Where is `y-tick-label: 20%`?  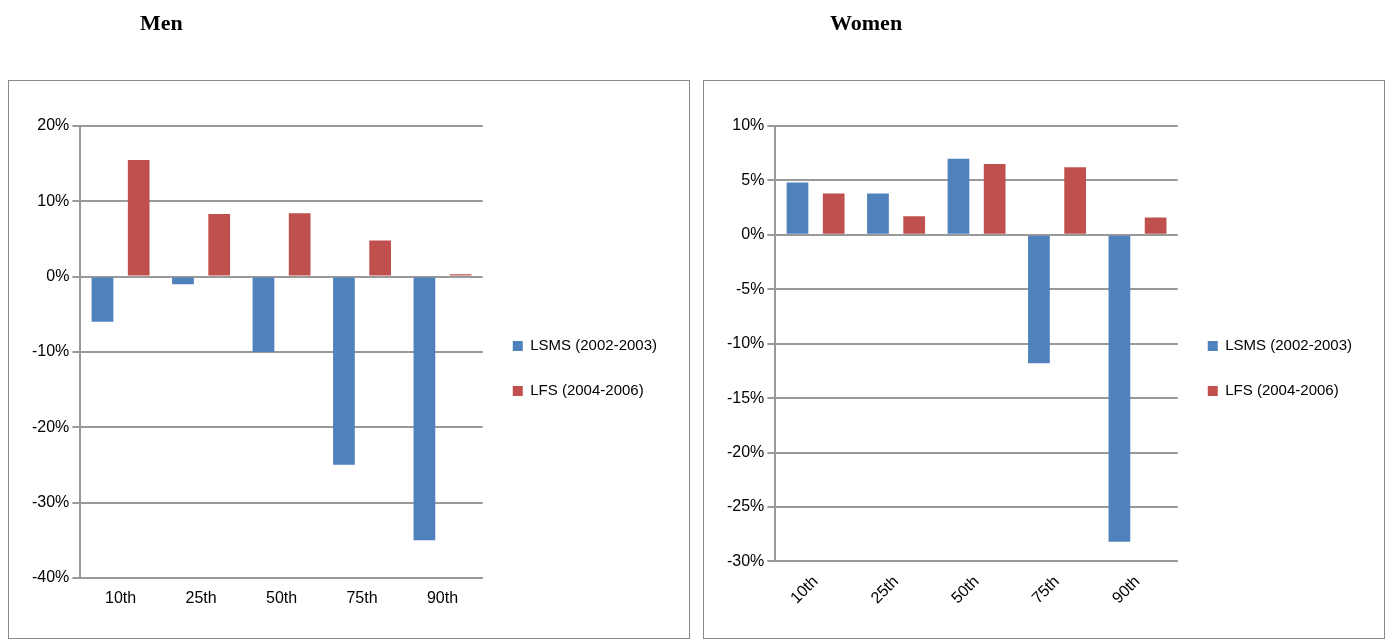 y-tick-label: 20% is located at coordinates (53, 125).